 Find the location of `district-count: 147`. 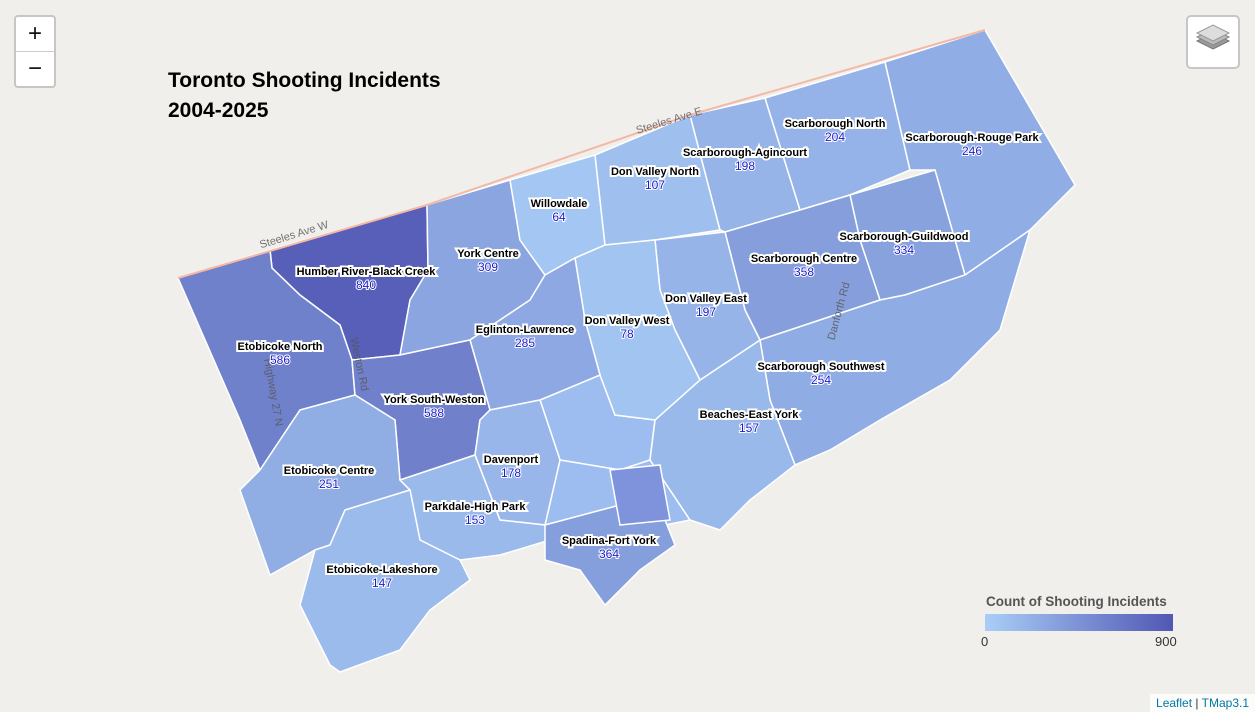

district-count: 147 is located at coordinates (382, 583).